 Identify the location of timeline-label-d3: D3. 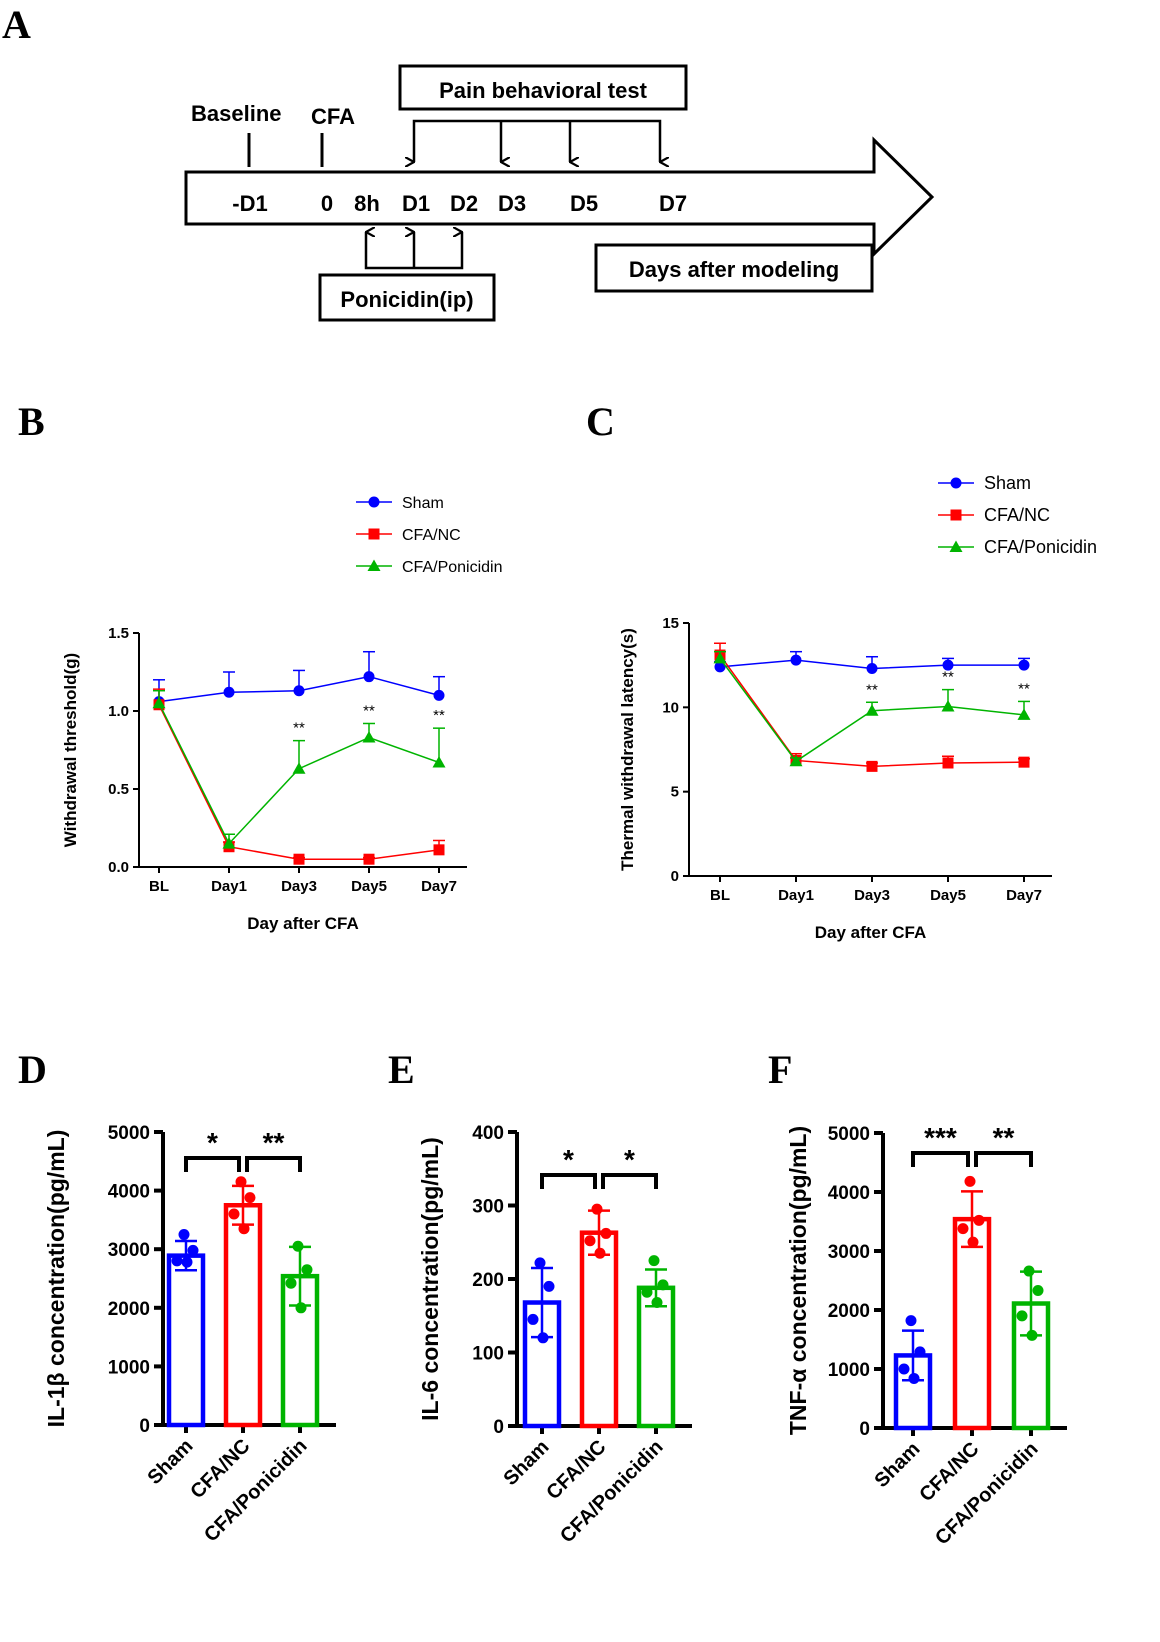
(512, 203).